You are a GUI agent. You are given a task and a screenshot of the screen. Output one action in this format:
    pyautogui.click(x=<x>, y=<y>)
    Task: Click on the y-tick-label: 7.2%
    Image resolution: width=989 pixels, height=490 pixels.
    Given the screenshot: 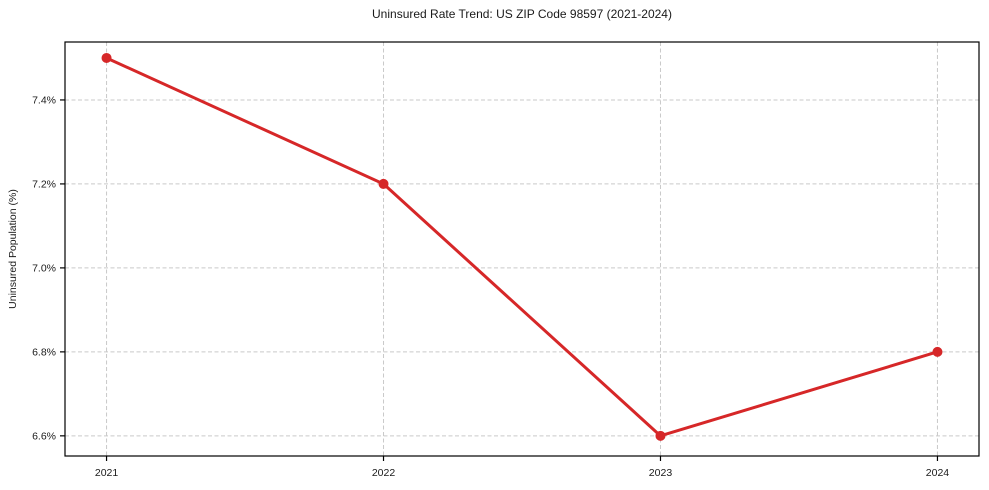 What is the action you would take?
    pyautogui.click(x=44, y=185)
    